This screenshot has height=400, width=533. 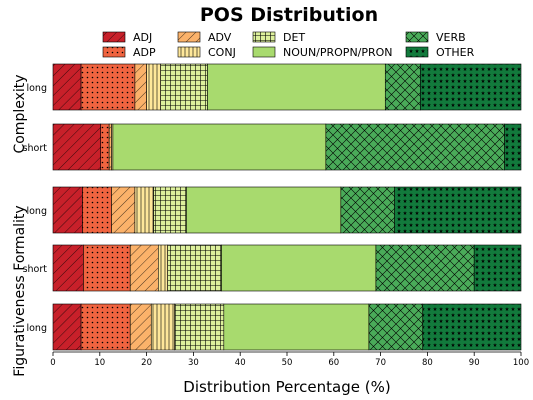 I want to click on legend-item-noun-propn-pron: NOUN/PROPN/PRON, so click(x=322, y=52).